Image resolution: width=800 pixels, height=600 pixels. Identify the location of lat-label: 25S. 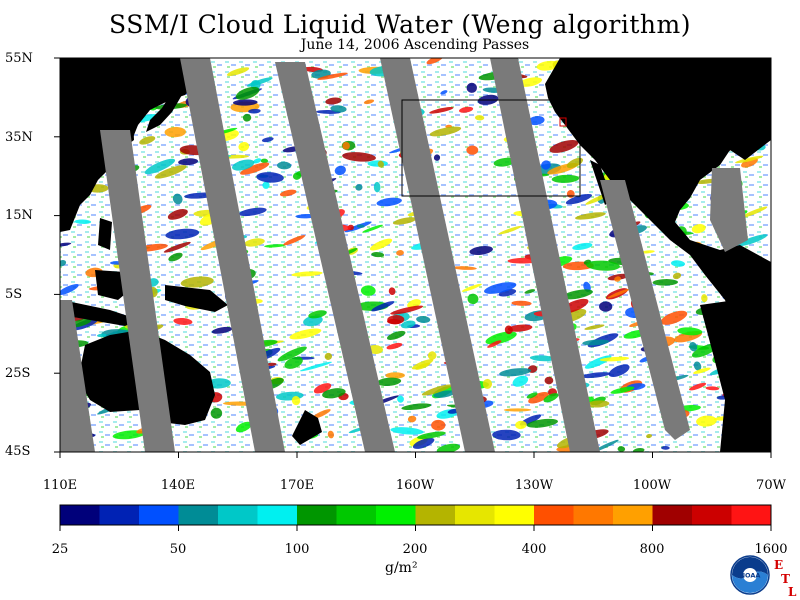
(18, 373).